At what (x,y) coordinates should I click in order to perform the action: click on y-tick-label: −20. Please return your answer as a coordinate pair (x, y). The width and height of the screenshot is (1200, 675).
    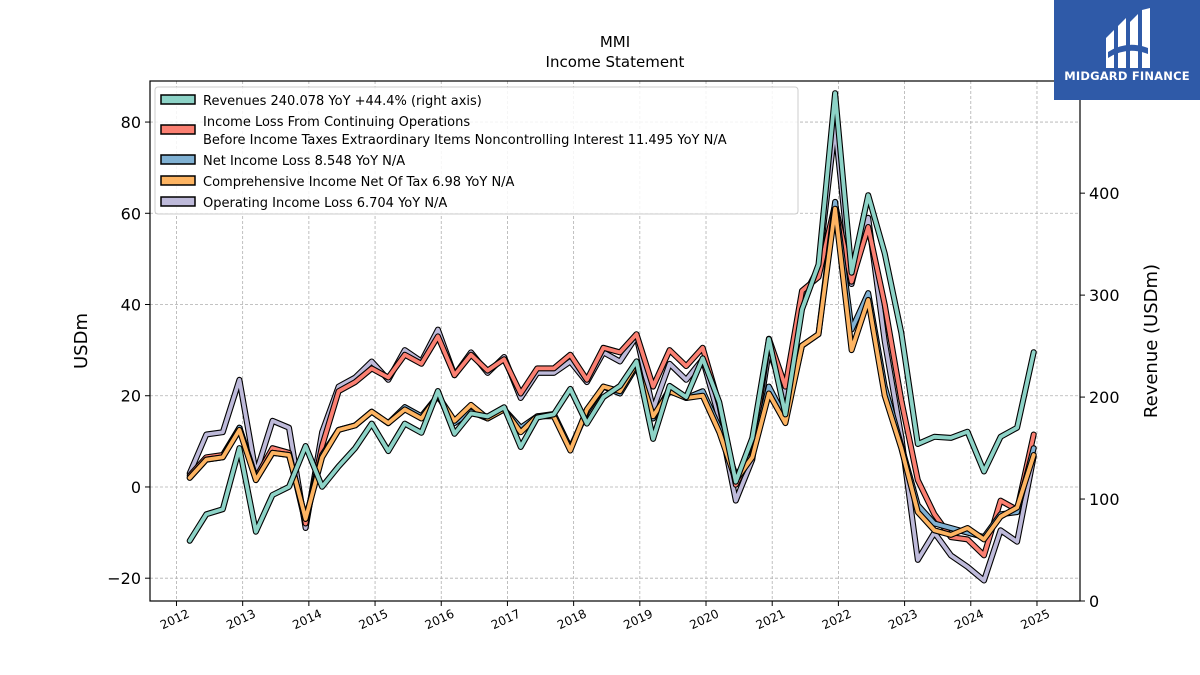
    Looking at the image, I should click on (124, 578).